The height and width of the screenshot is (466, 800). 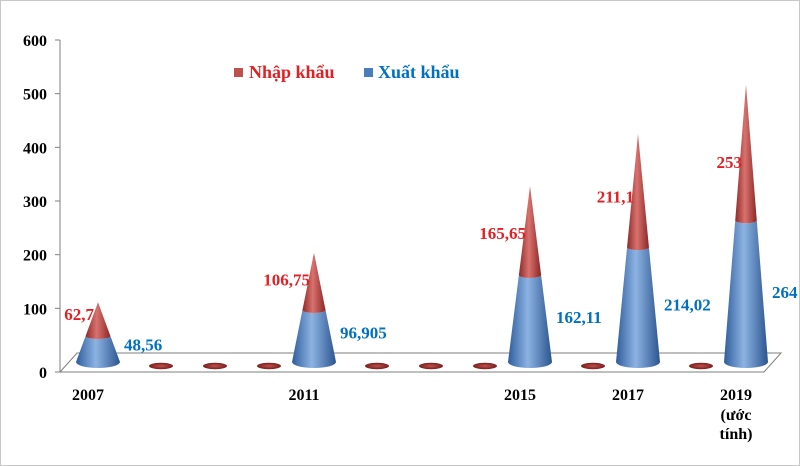 What do you see at coordinates (628, 395) in the screenshot?
I see `x-tick-label: 2017` at bounding box center [628, 395].